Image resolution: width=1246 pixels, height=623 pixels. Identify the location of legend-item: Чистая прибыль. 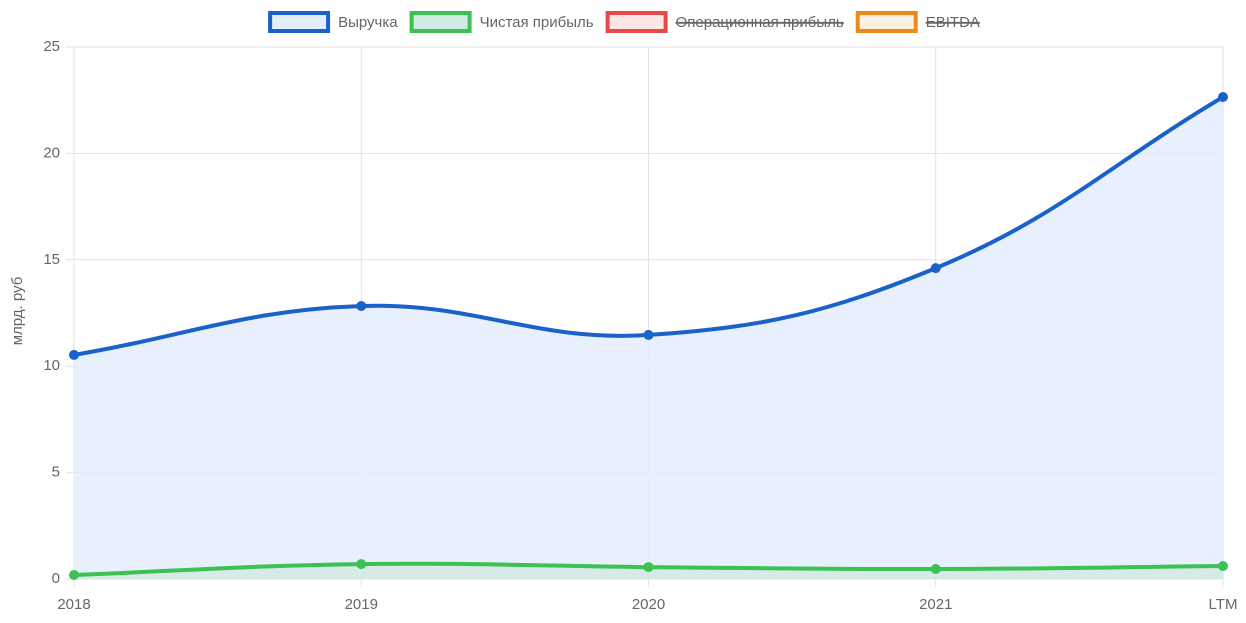
(501, 22).